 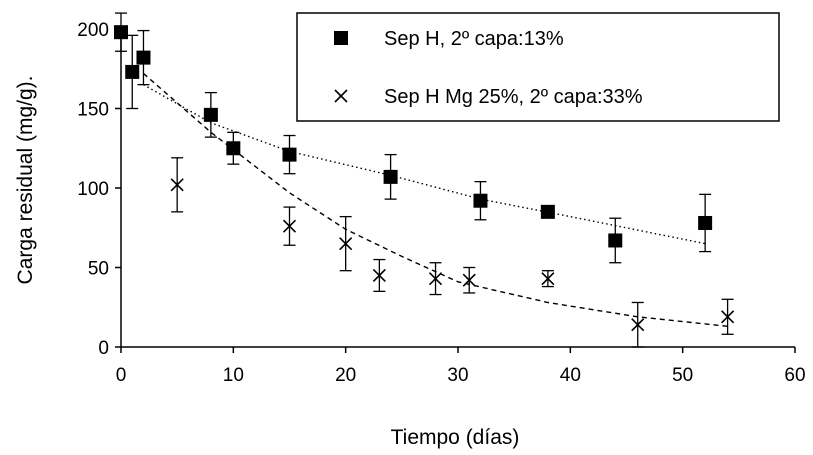 I want to click on x-tick-label: 40, so click(x=570, y=375).